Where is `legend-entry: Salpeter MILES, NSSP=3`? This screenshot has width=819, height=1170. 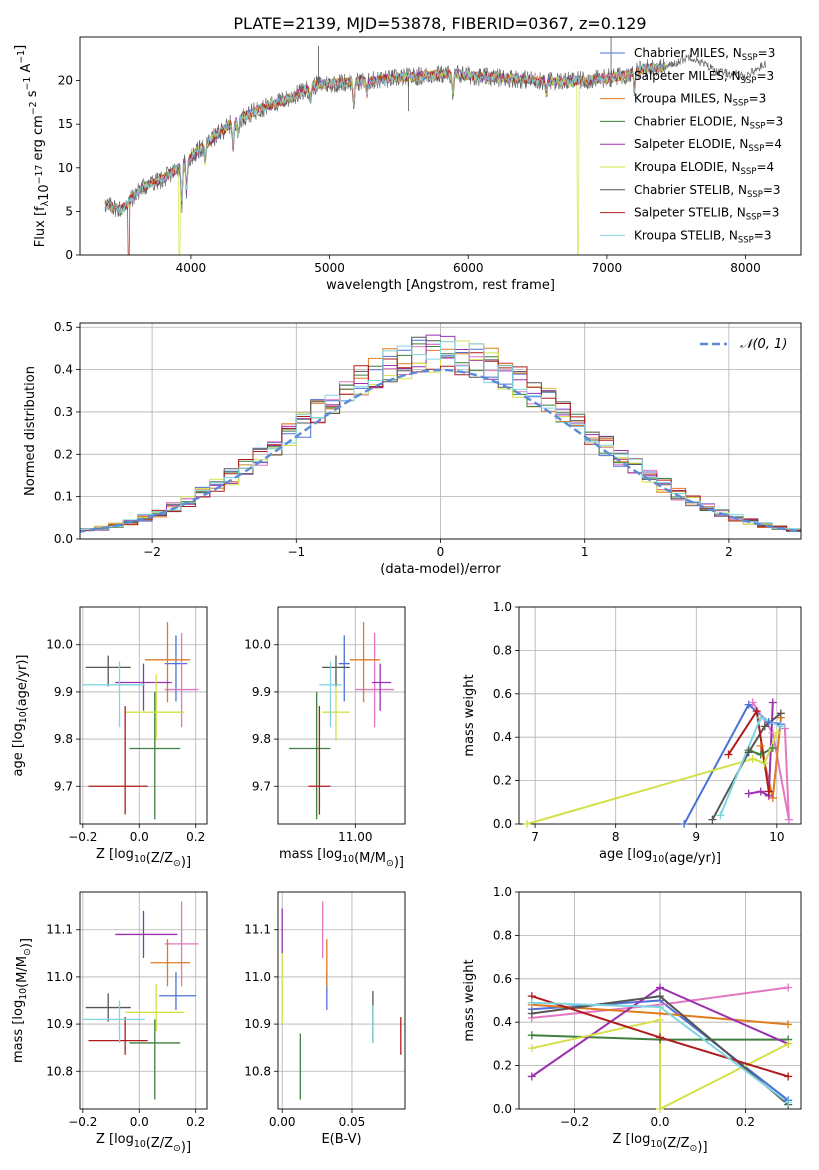 legend-entry: Salpeter MILES, NSSP=3 is located at coordinates (704, 77).